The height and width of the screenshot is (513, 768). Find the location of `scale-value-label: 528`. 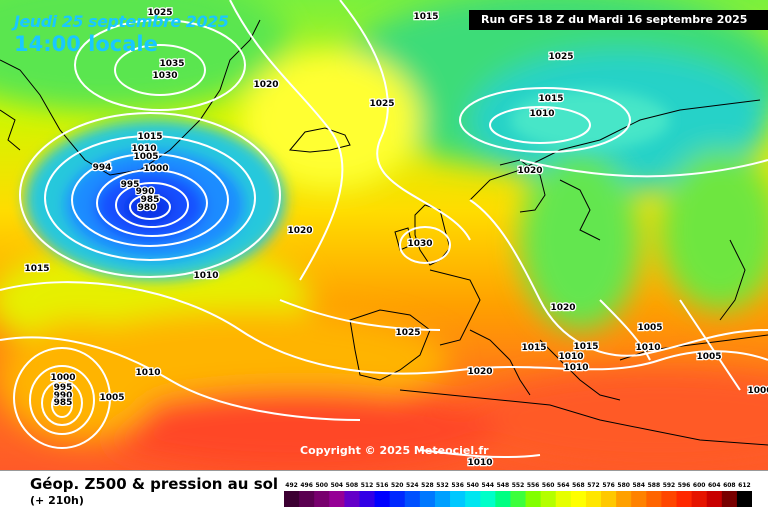

scale-value-label: 528 is located at coordinates (427, 485).